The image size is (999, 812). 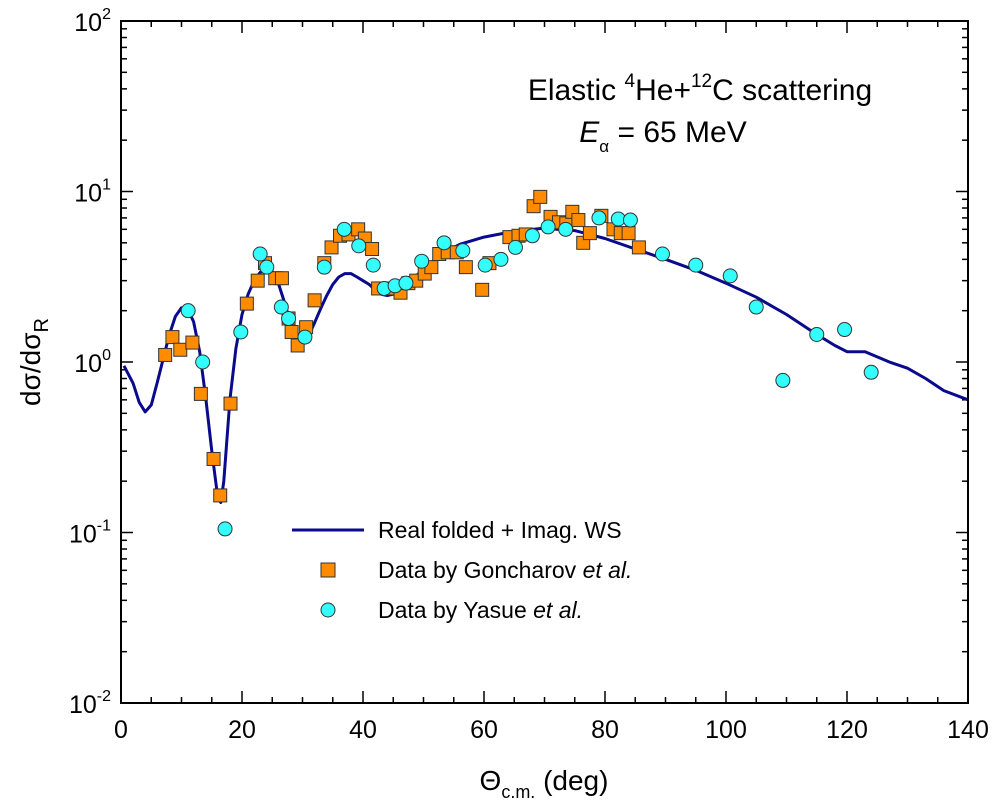 I want to click on x-tick-label: 60, so click(x=484, y=730).